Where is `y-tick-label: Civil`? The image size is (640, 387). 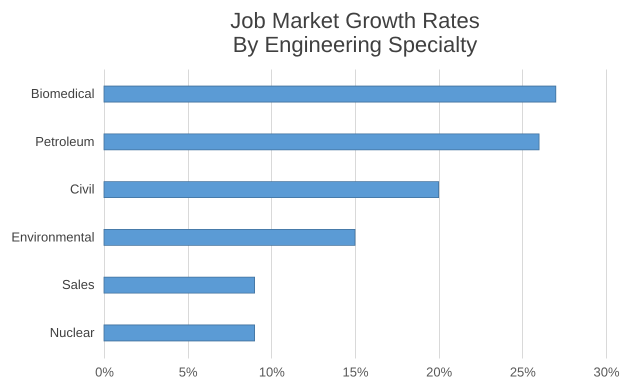 y-tick-label: Civil is located at coordinates (82, 189).